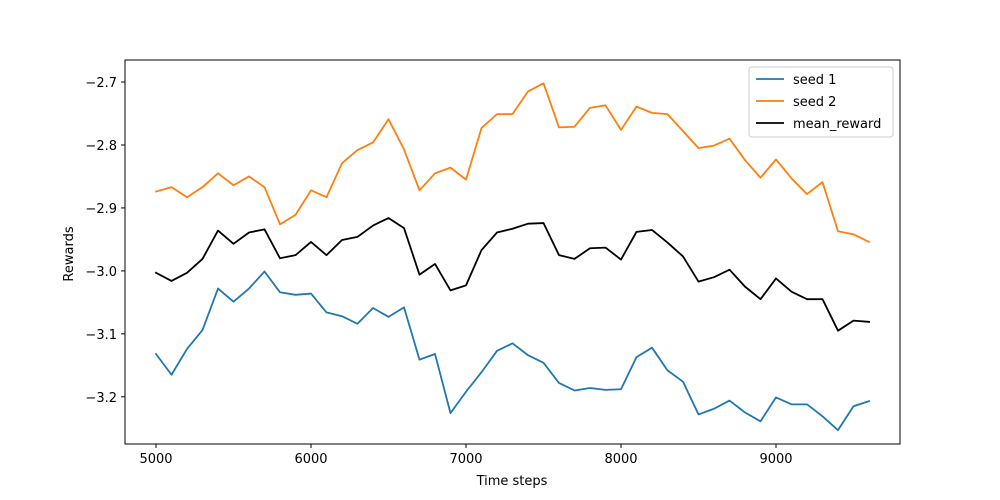  What do you see at coordinates (512, 481) in the screenshot?
I see `x-axis-label: Time steps` at bounding box center [512, 481].